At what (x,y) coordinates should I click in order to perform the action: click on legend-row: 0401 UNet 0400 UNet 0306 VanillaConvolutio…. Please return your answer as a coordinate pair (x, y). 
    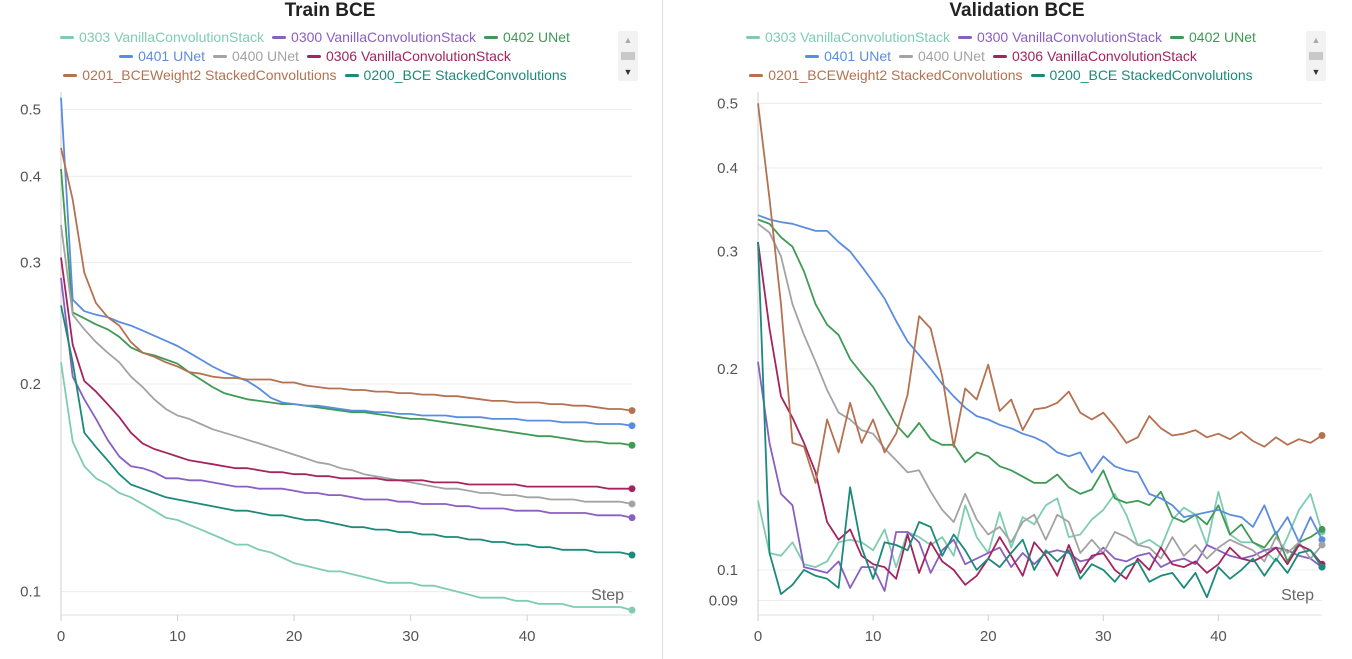
    Looking at the image, I should click on (315, 56).